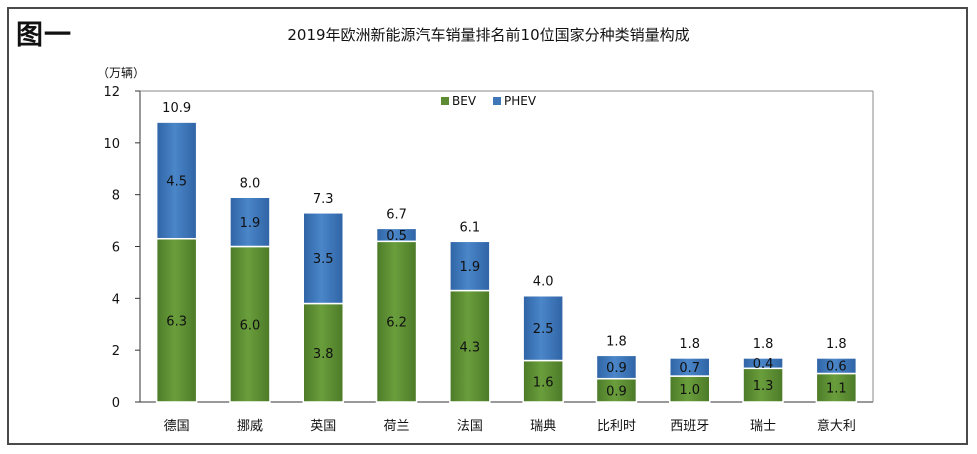 The height and width of the screenshot is (454, 977). Describe the element at coordinates (121, 73) in the screenshot. I see `y-axis-unit-label: （万辆）` at that location.